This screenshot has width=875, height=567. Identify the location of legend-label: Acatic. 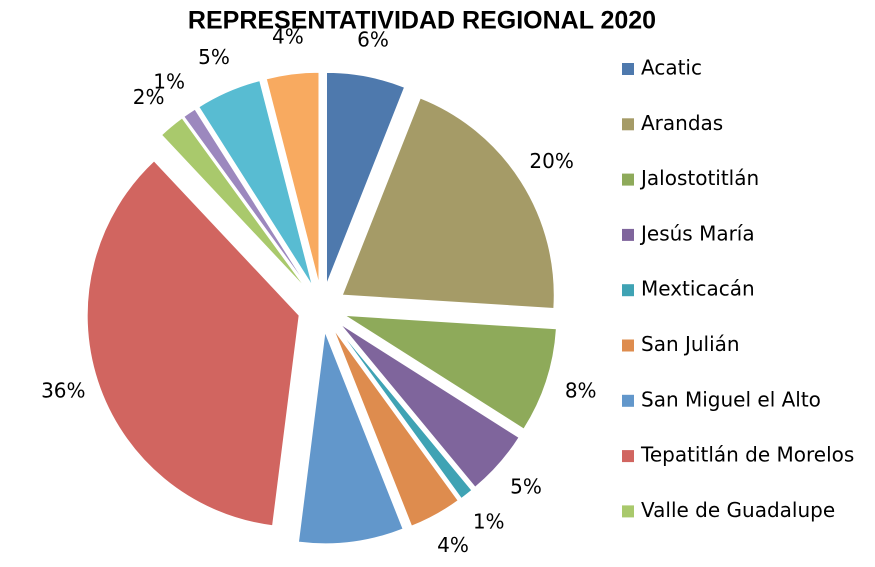
(671, 68).